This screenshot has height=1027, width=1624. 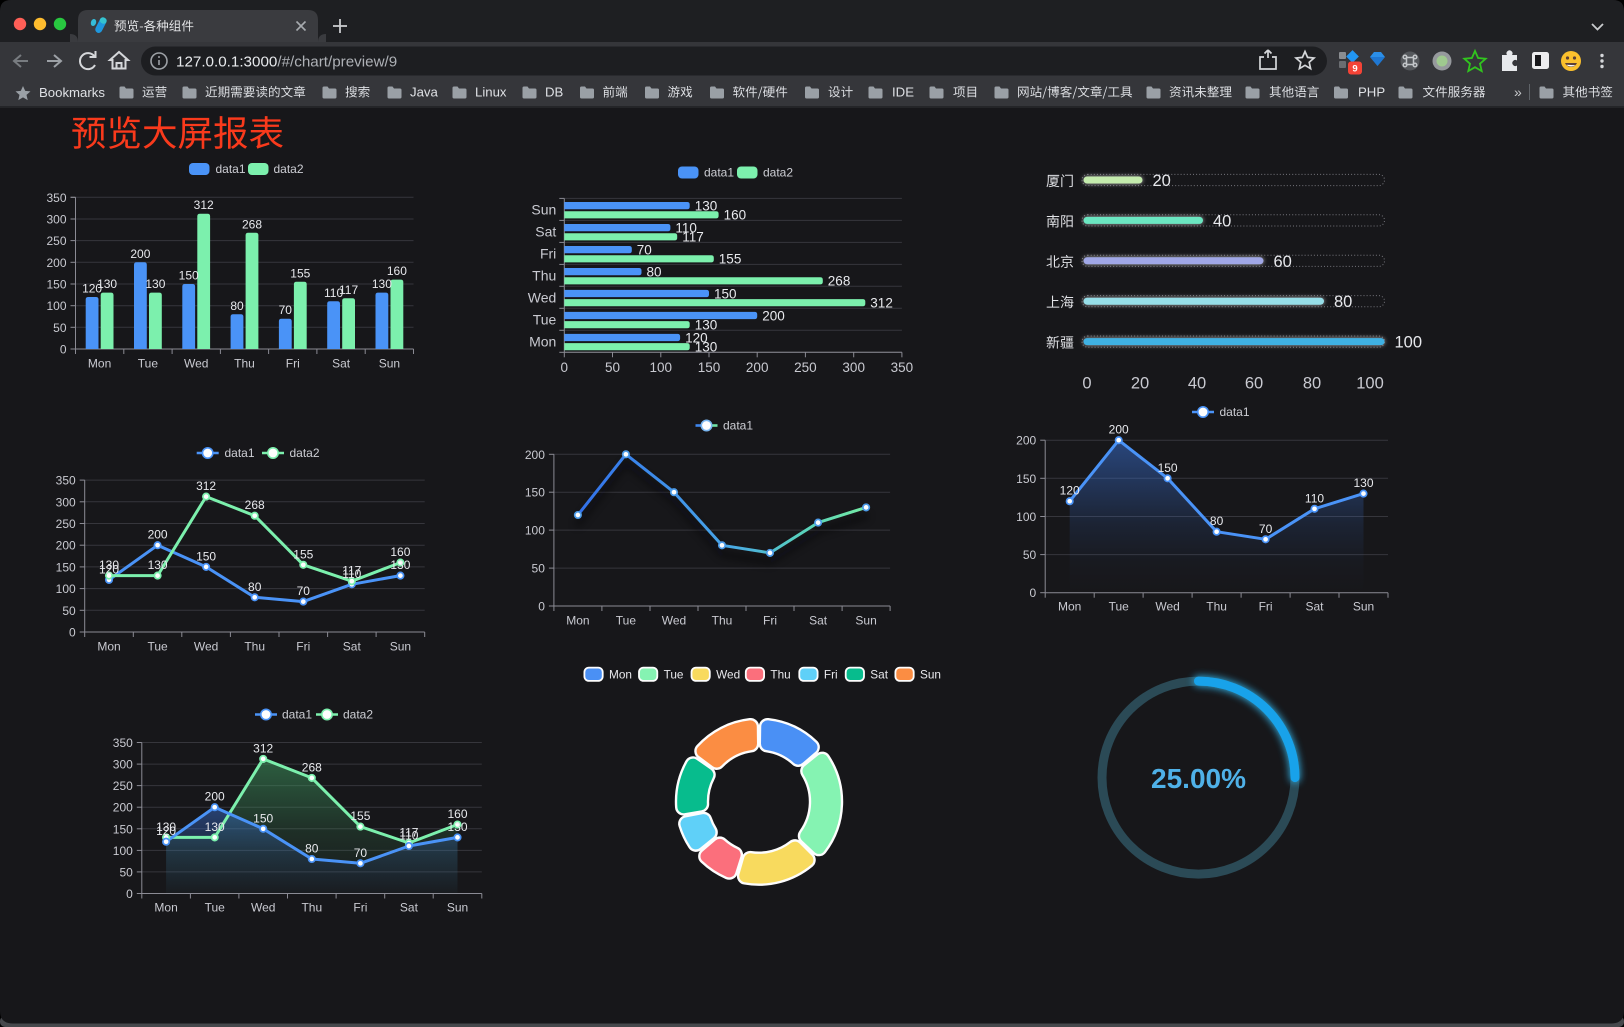 What do you see at coordinates (1283, 262) in the screenshot?
I see `svg-text: 60` at bounding box center [1283, 262].